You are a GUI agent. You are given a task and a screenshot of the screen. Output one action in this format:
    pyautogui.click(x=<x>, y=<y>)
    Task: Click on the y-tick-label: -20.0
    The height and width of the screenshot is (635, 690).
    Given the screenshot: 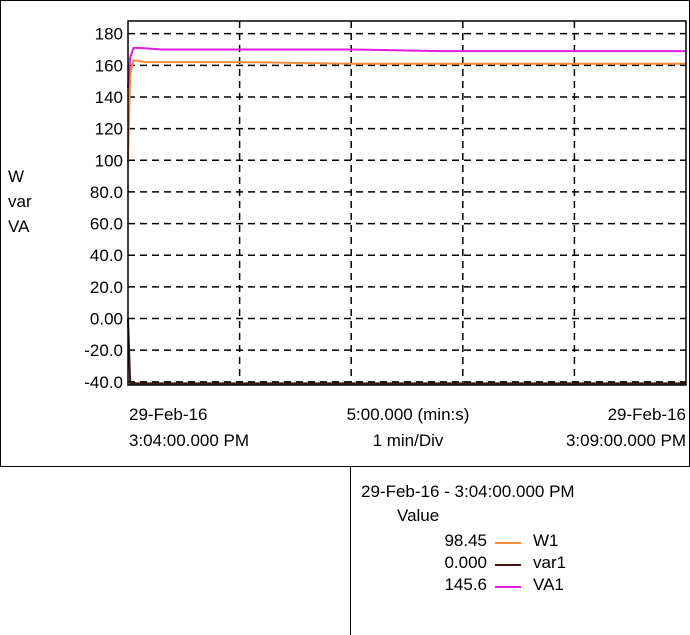 What is the action you would take?
    pyautogui.click(x=103, y=350)
    